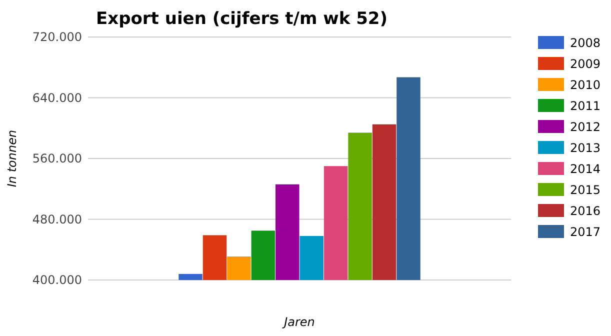 The height and width of the screenshot is (336, 611). What do you see at coordinates (57, 97) in the screenshot?
I see `y-tick-label: 640.000` at bounding box center [57, 97].